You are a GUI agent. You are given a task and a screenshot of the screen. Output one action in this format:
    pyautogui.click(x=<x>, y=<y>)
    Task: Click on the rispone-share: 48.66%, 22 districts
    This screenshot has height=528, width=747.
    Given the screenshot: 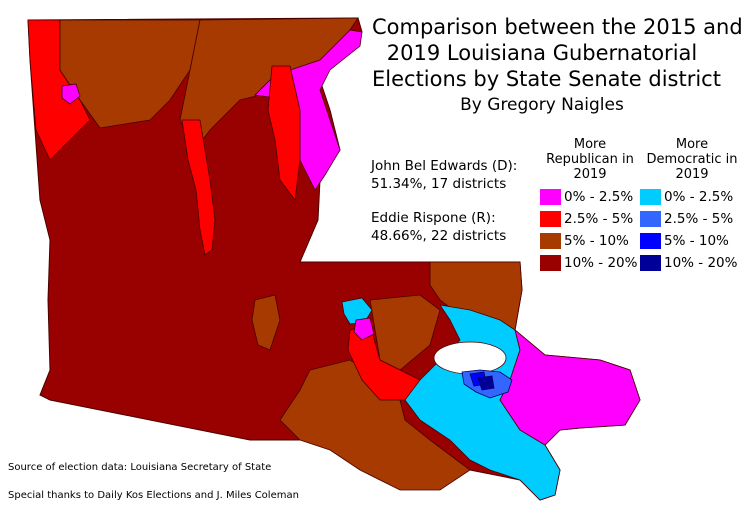 What is the action you would take?
    pyautogui.click(x=439, y=236)
    